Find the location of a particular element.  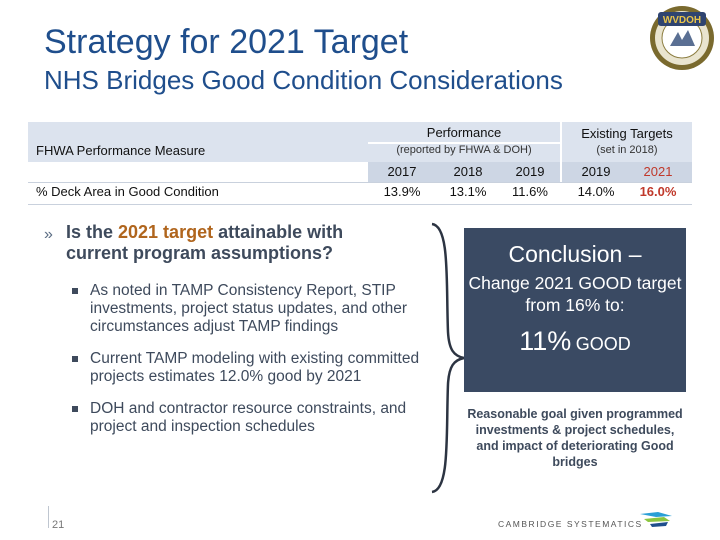

year-header: 2017 is located at coordinates (402, 171).